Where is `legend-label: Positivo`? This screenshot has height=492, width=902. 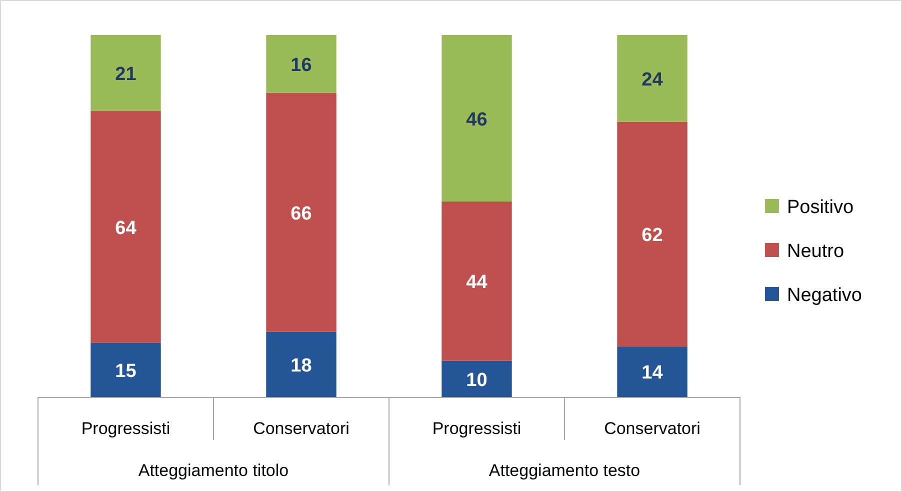
legend-label: Positivo is located at coordinates (820, 207).